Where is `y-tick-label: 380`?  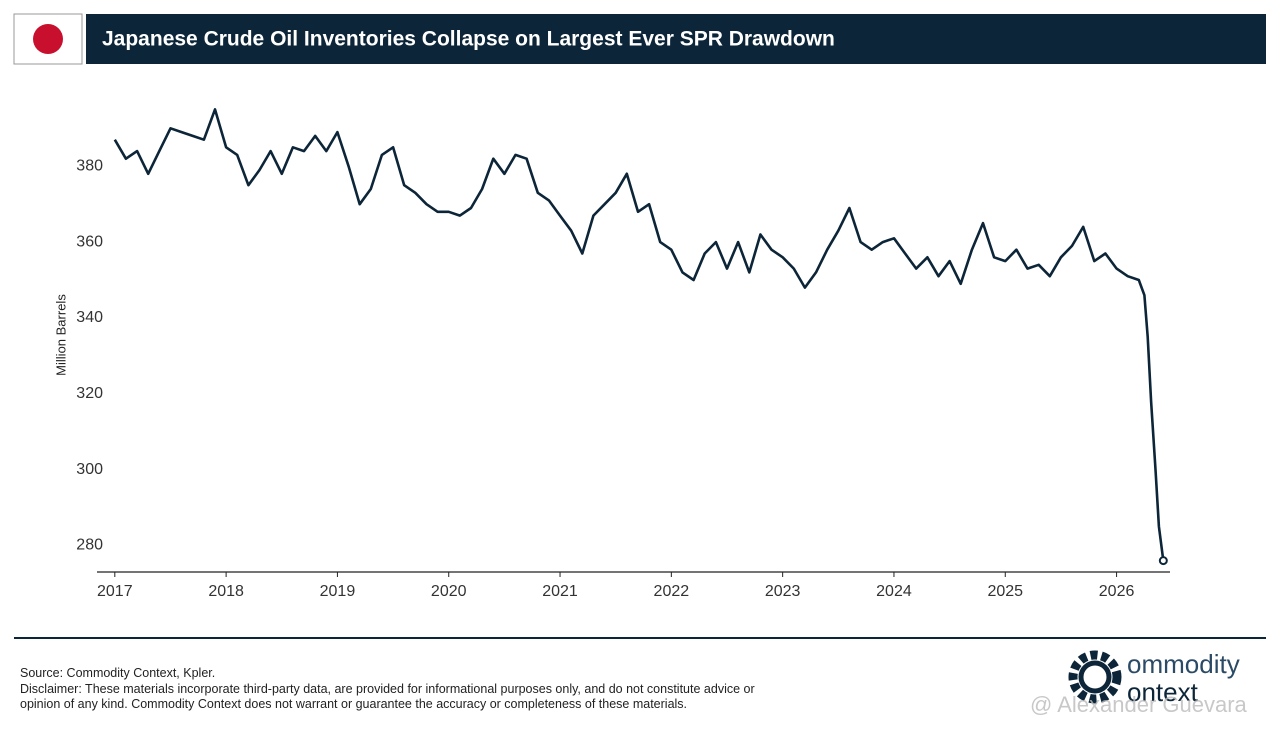 y-tick-label: 380 is located at coordinates (89, 165).